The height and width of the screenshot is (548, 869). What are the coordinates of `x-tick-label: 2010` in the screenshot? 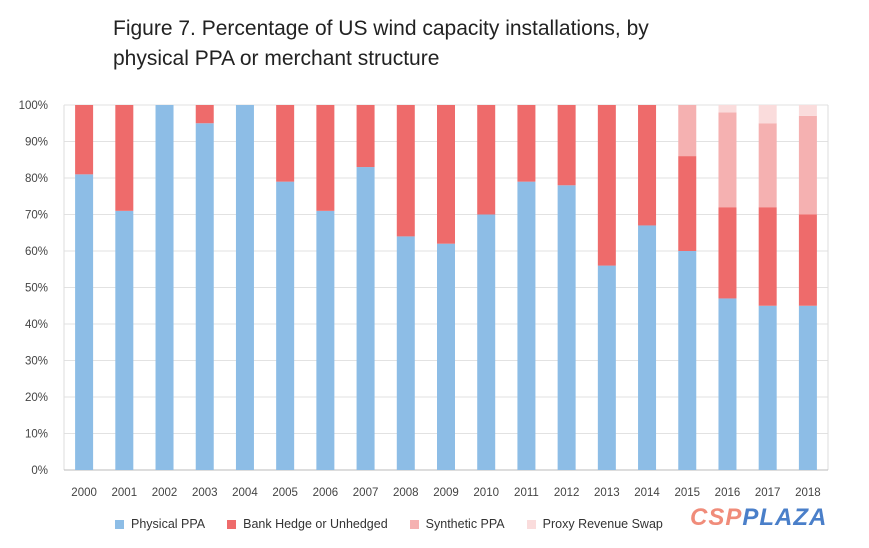 It's located at (486, 493).